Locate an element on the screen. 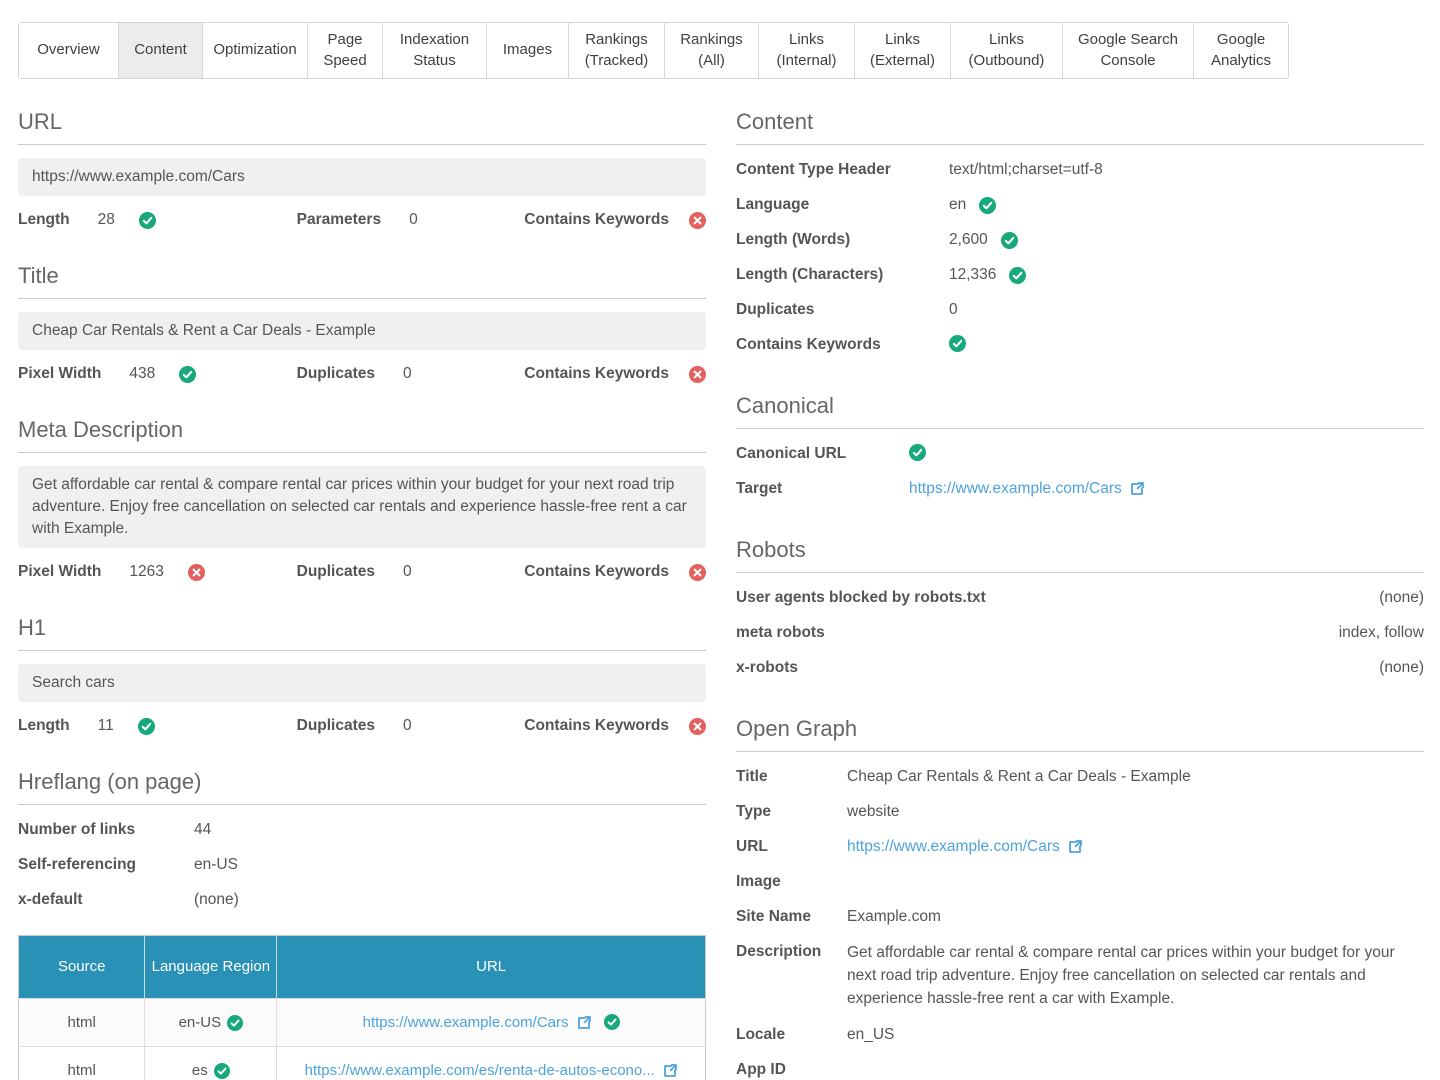  row-label: Contains Keywords is located at coordinates (808, 344).